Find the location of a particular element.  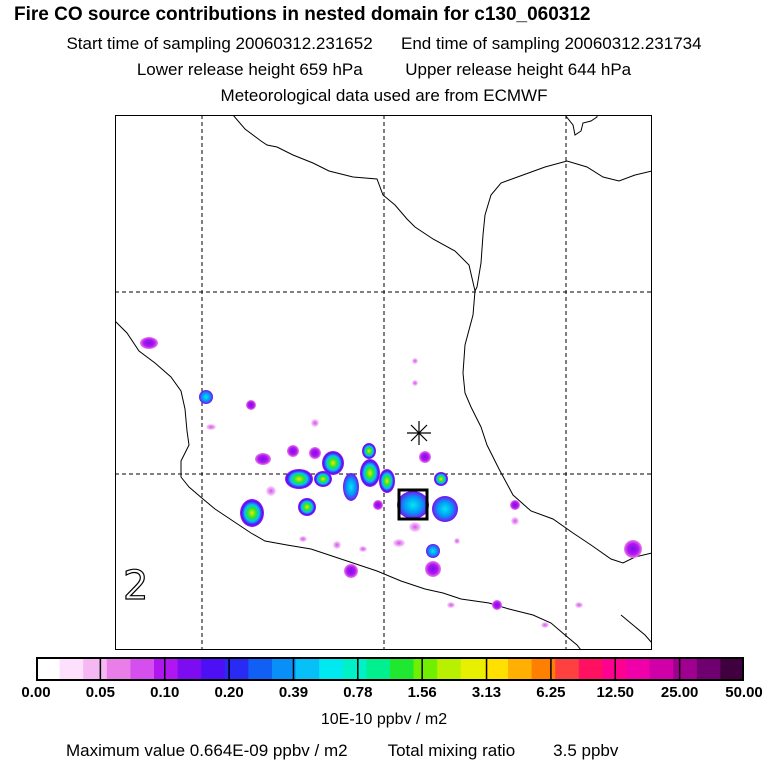

colorbar-tick-label: 0.78 is located at coordinates (358, 692).